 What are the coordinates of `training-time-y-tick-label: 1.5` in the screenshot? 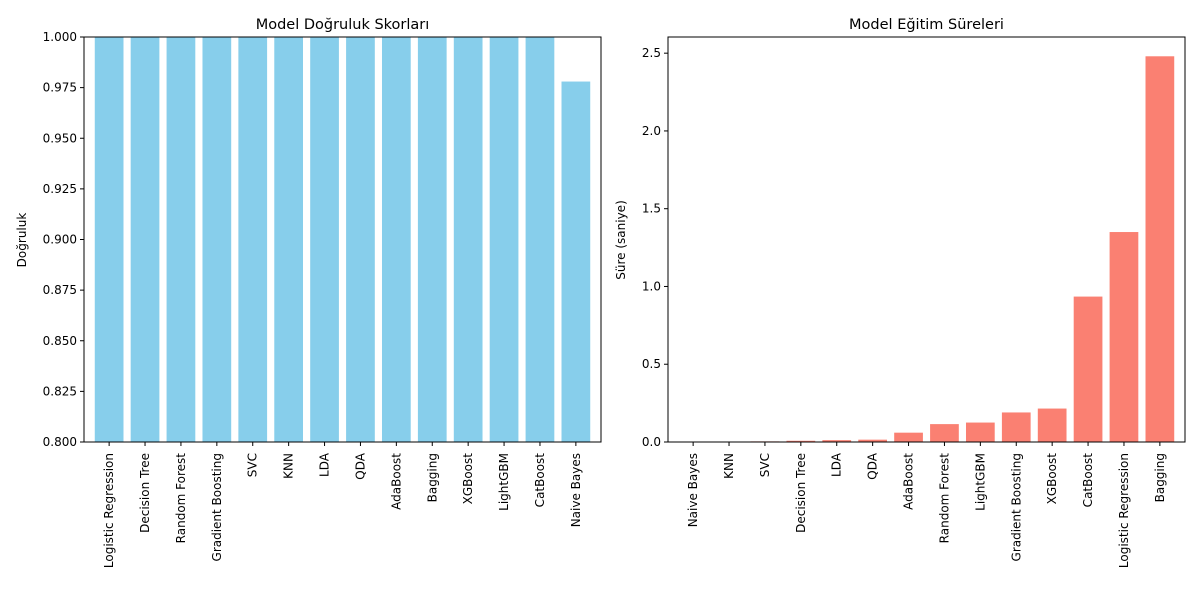 It's located at (651, 209).